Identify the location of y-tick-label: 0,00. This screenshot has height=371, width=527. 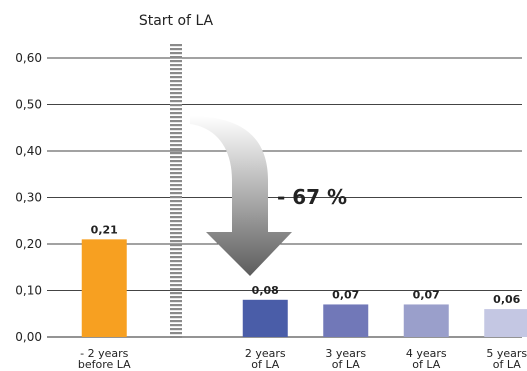
(28, 337).